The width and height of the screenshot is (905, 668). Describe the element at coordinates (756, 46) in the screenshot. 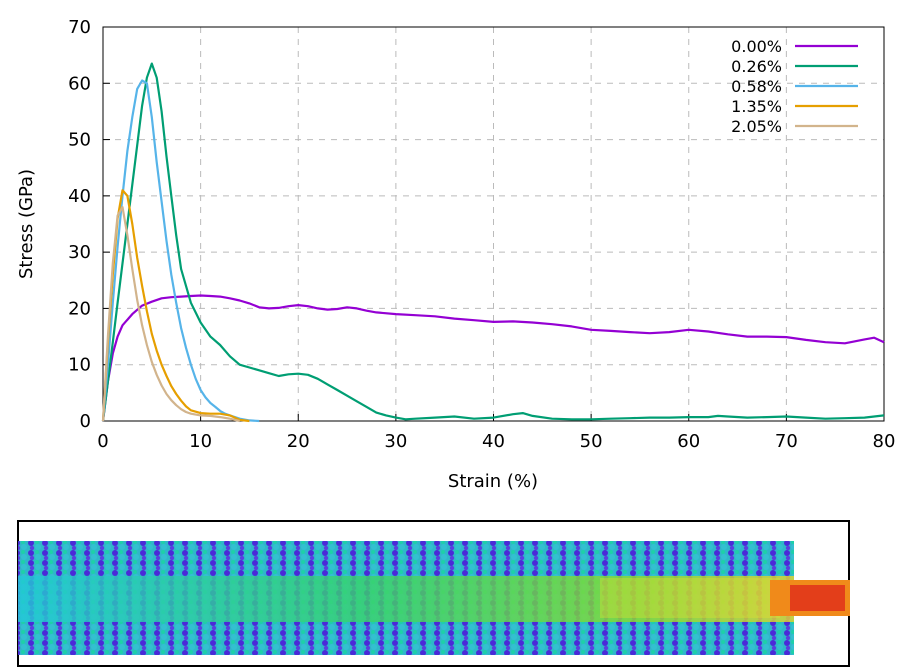

I see `legend-label-0: 0.00%` at that location.